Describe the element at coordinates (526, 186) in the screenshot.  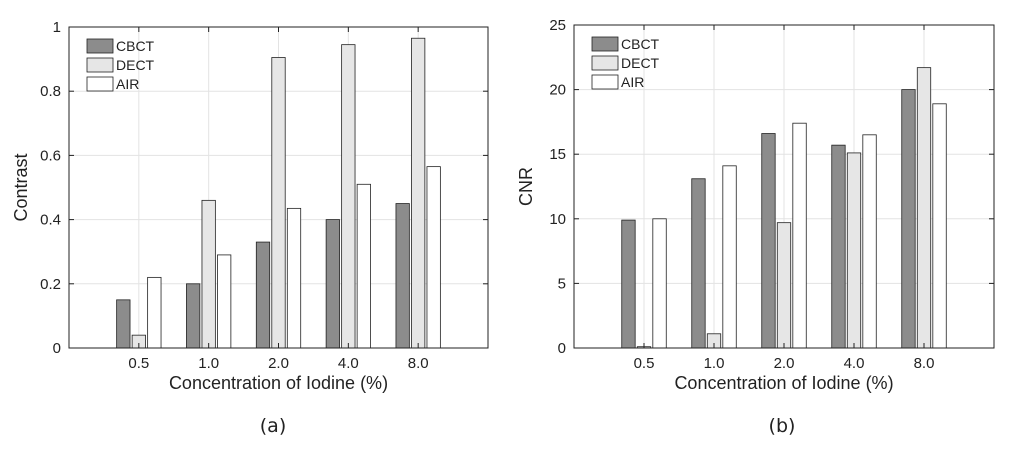
I see `y-axis-label: CNR` at that location.